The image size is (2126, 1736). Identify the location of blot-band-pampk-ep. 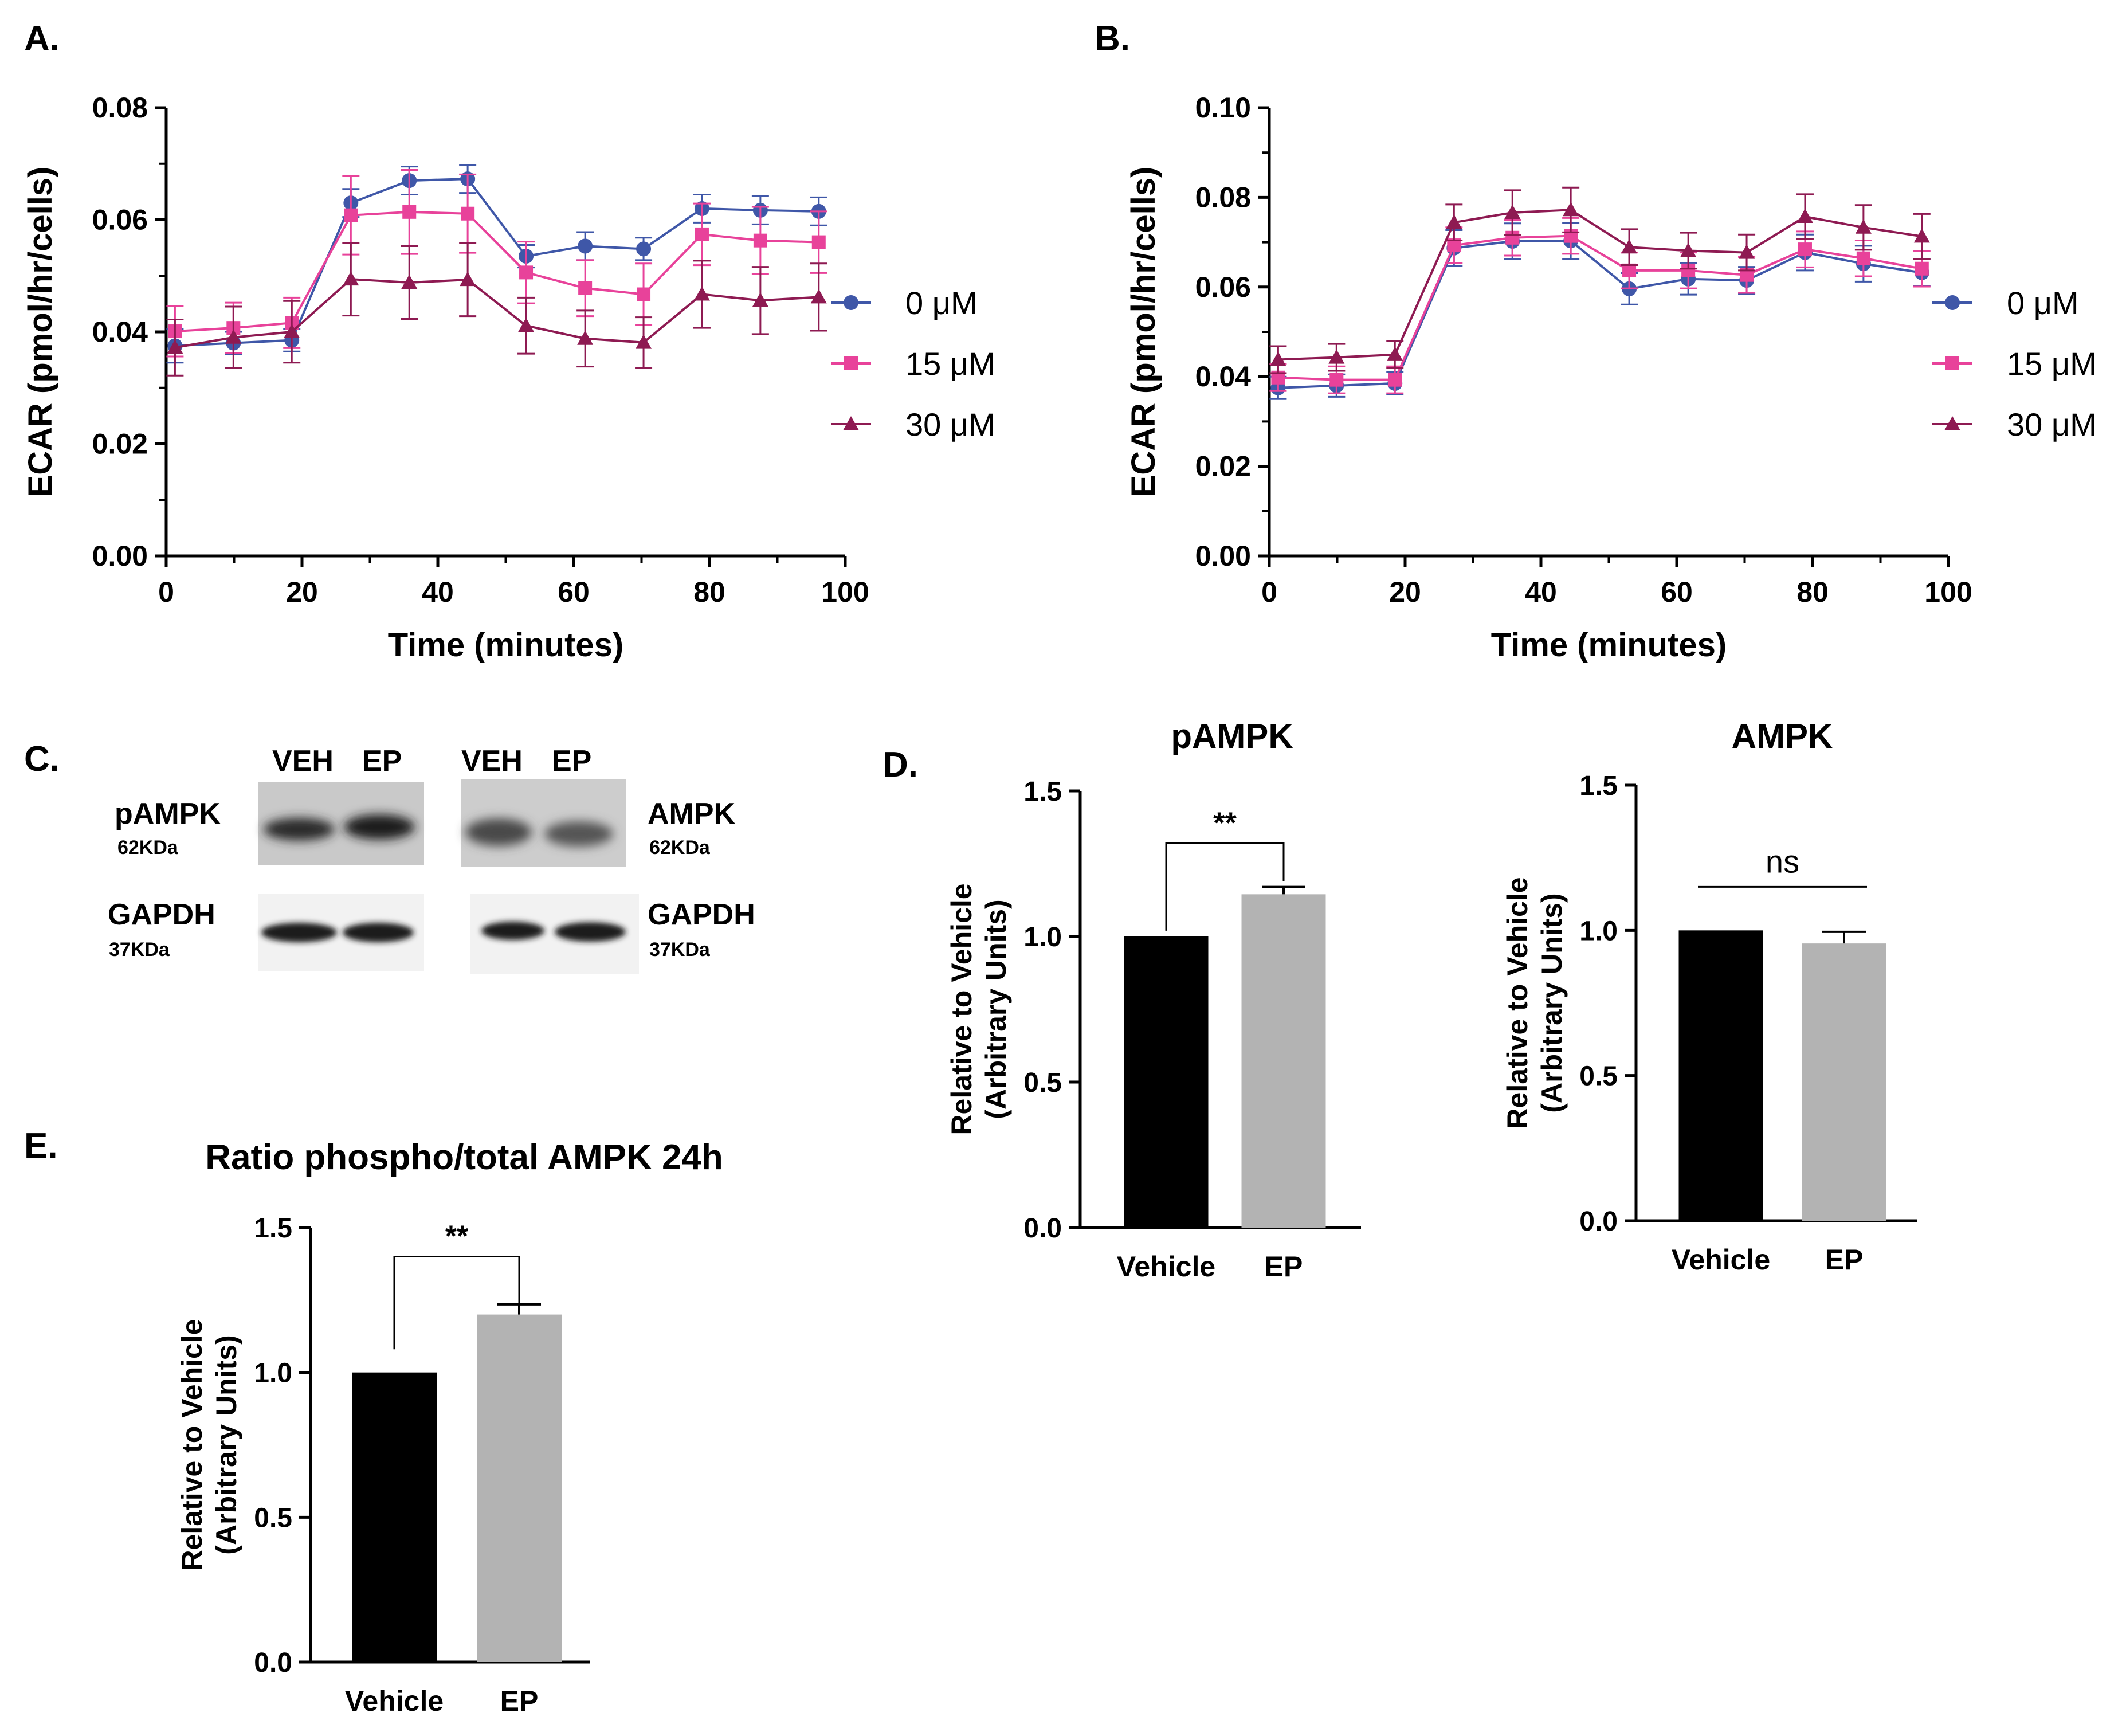
(379, 827).